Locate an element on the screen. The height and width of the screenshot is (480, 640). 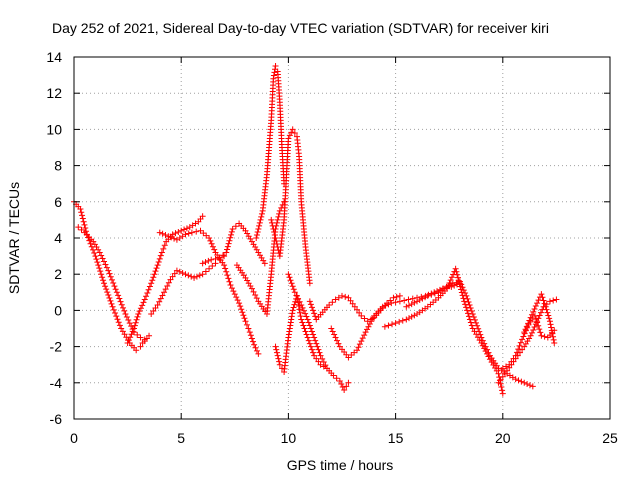
series-trace-p is located at coordinates (527, 341).